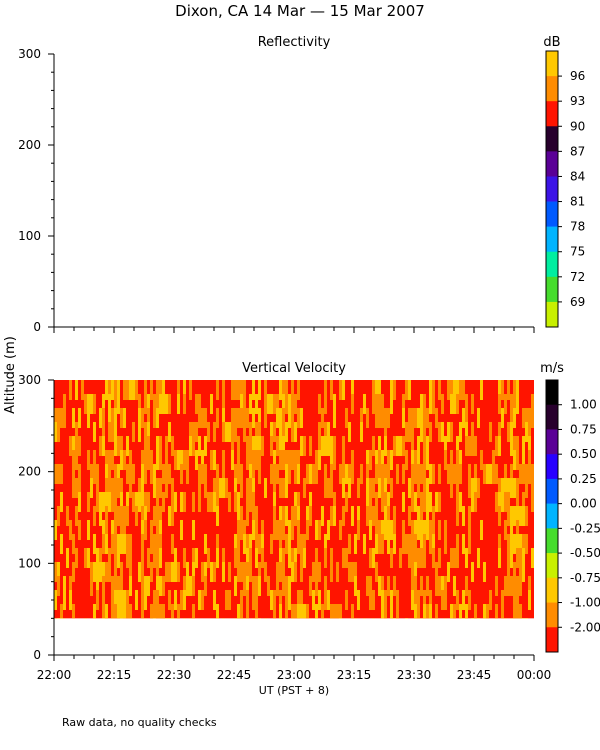  I want to click on reflectivity-colorbar: 96 93 90 87 84 81 78 75 72 69, so click(565, 189).